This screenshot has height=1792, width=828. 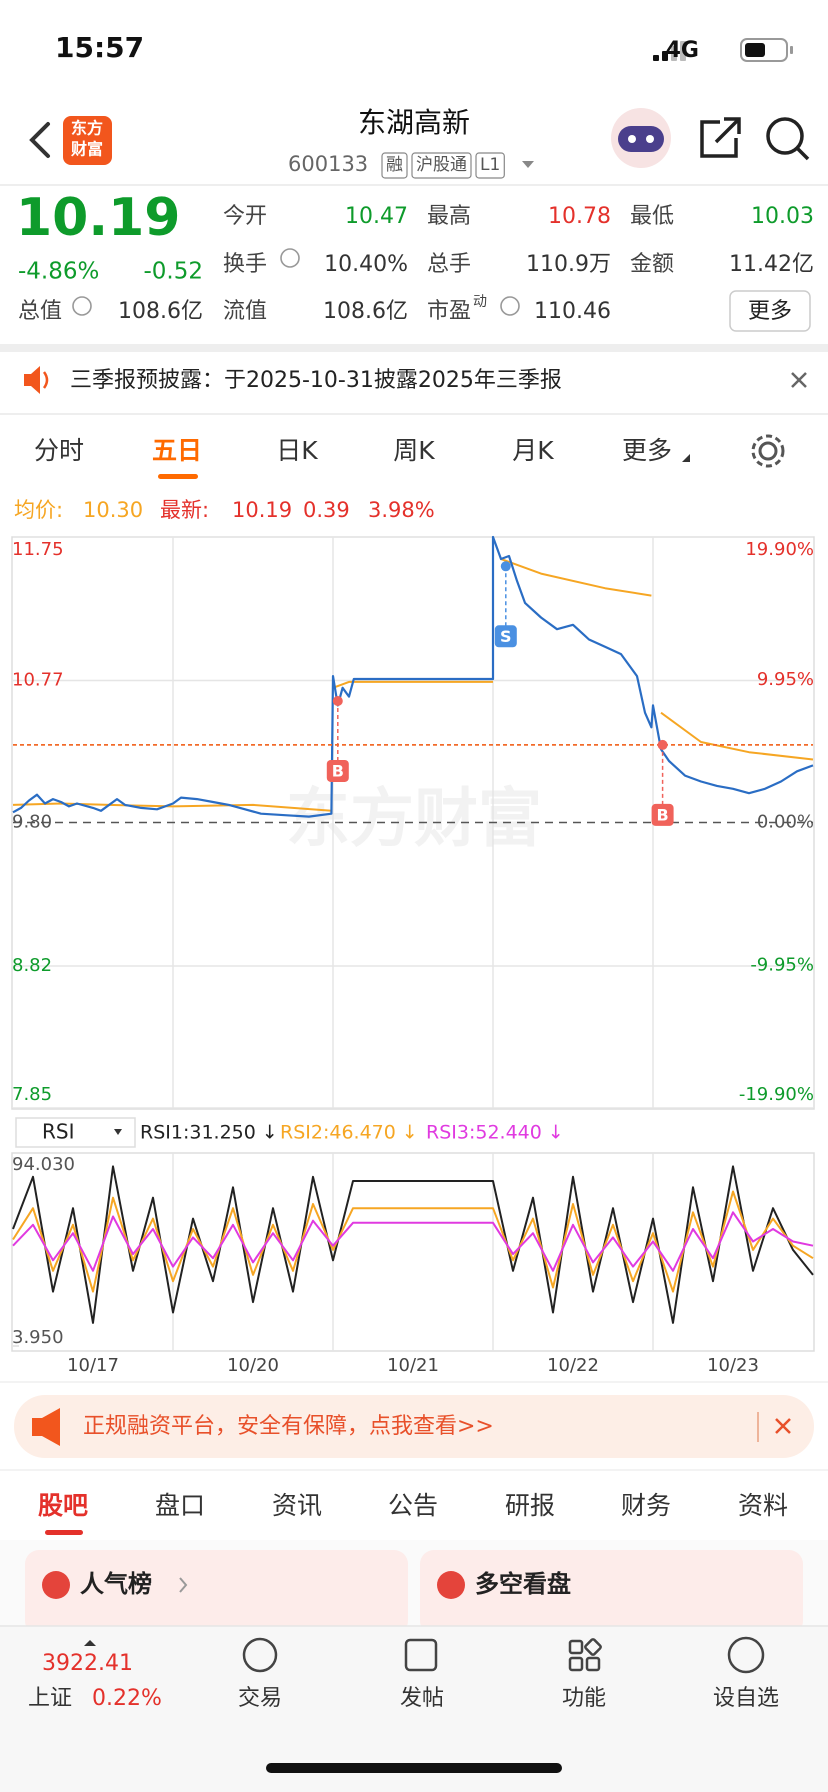 What do you see at coordinates (337, 770) in the screenshot?
I see `trade-marker-box` at bounding box center [337, 770].